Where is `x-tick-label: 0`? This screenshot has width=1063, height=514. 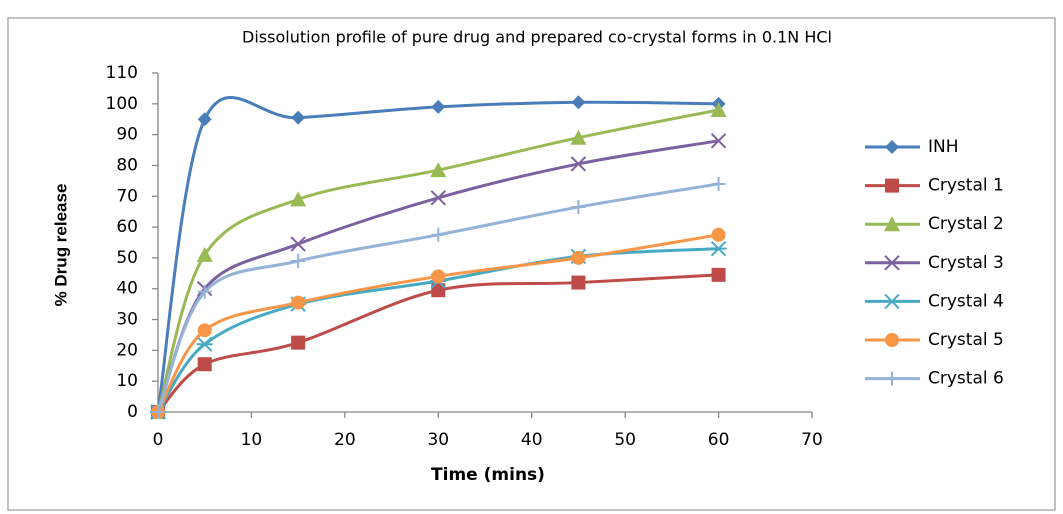
x-tick-label: 0 is located at coordinates (158, 440).